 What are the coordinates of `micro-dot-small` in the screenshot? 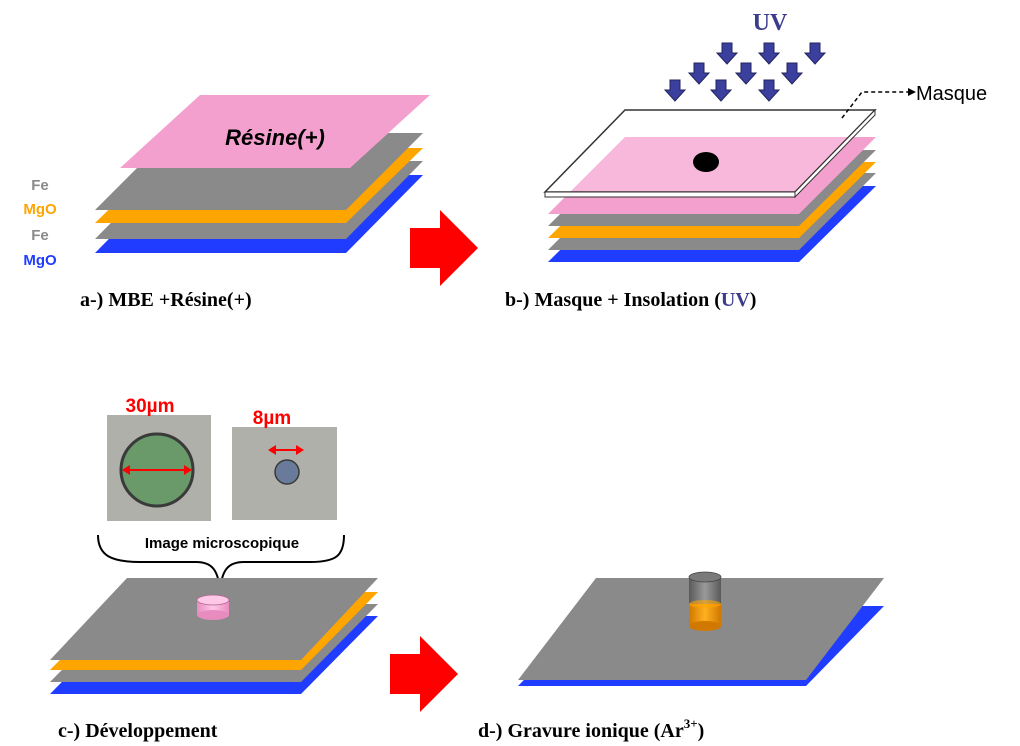 It's located at (287, 472).